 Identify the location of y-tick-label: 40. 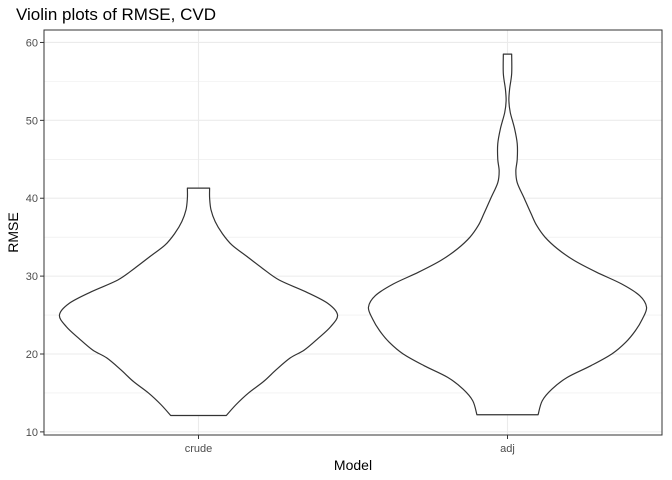
(32, 199).